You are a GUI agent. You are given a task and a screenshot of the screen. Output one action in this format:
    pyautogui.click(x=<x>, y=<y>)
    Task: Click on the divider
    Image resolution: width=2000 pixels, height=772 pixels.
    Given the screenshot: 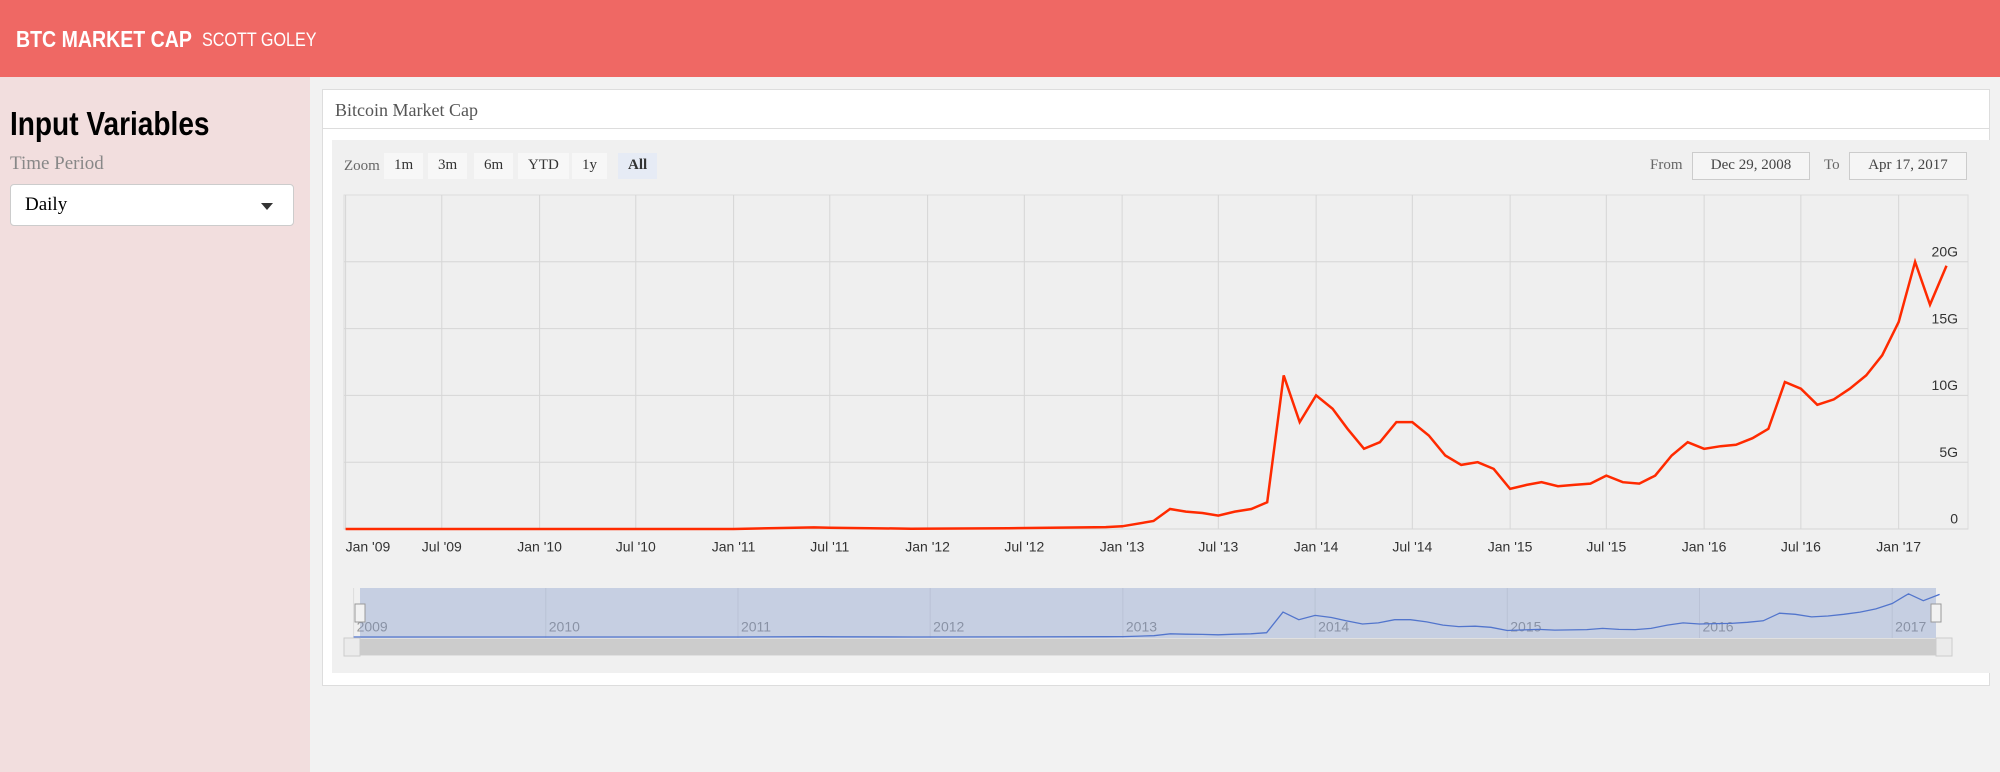 What is the action you would take?
    pyautogui.click(x=1156, y=128)
    